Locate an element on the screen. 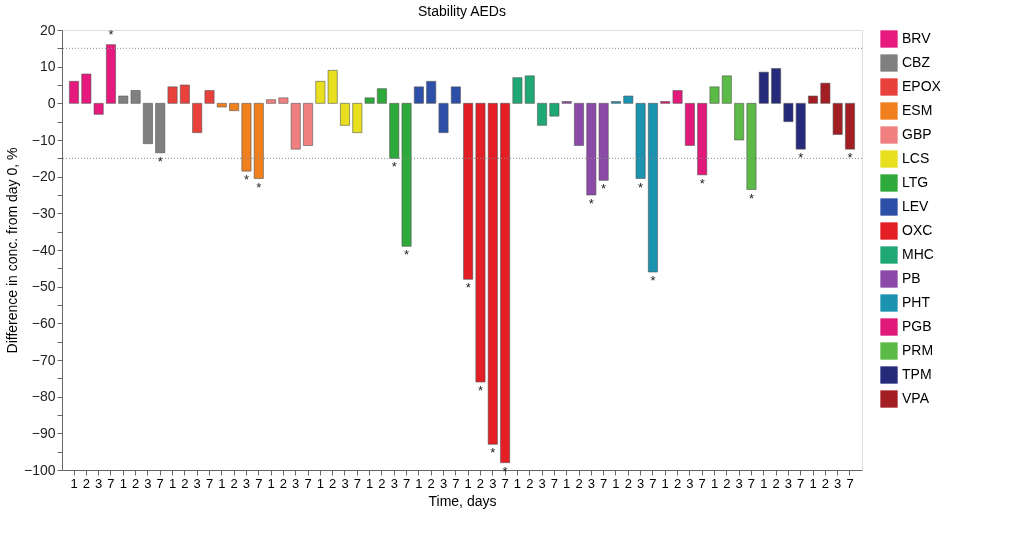 Image resolution: width=1026 pixels, height=538 pixels. y-tick-label: −50 is located at coordinates (43, 286).